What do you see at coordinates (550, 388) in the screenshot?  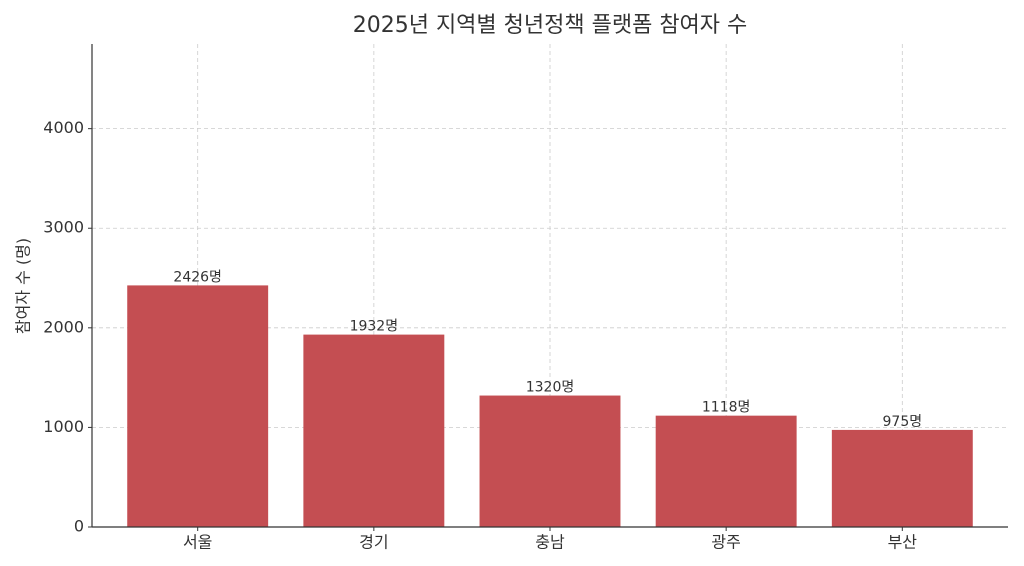 I see `value-label: 1320명` at bounding box center [550, 388].